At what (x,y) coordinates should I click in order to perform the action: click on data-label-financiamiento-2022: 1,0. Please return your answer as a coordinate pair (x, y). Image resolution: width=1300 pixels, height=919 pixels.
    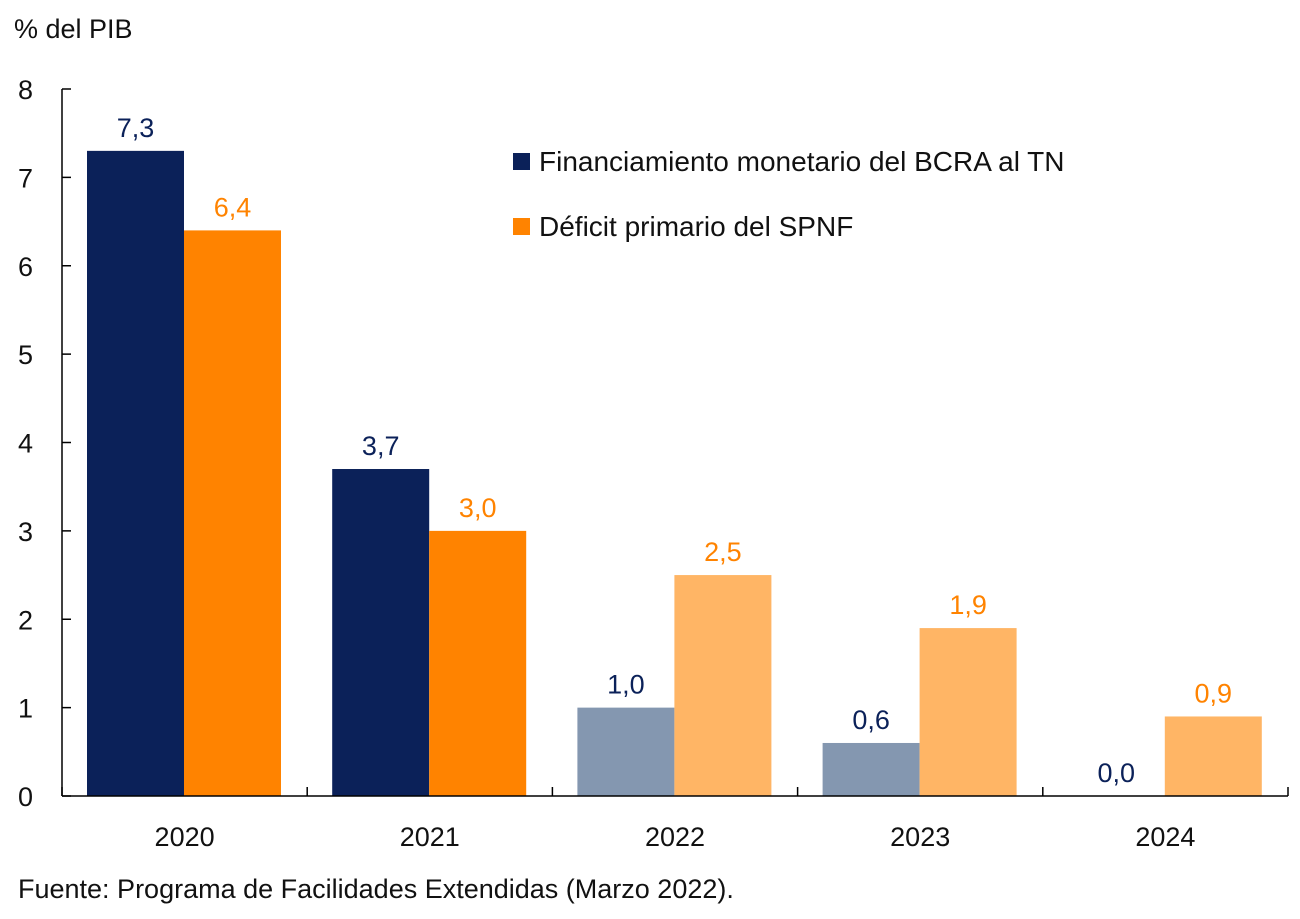
    Looking at the image, I should click on (626, 685).